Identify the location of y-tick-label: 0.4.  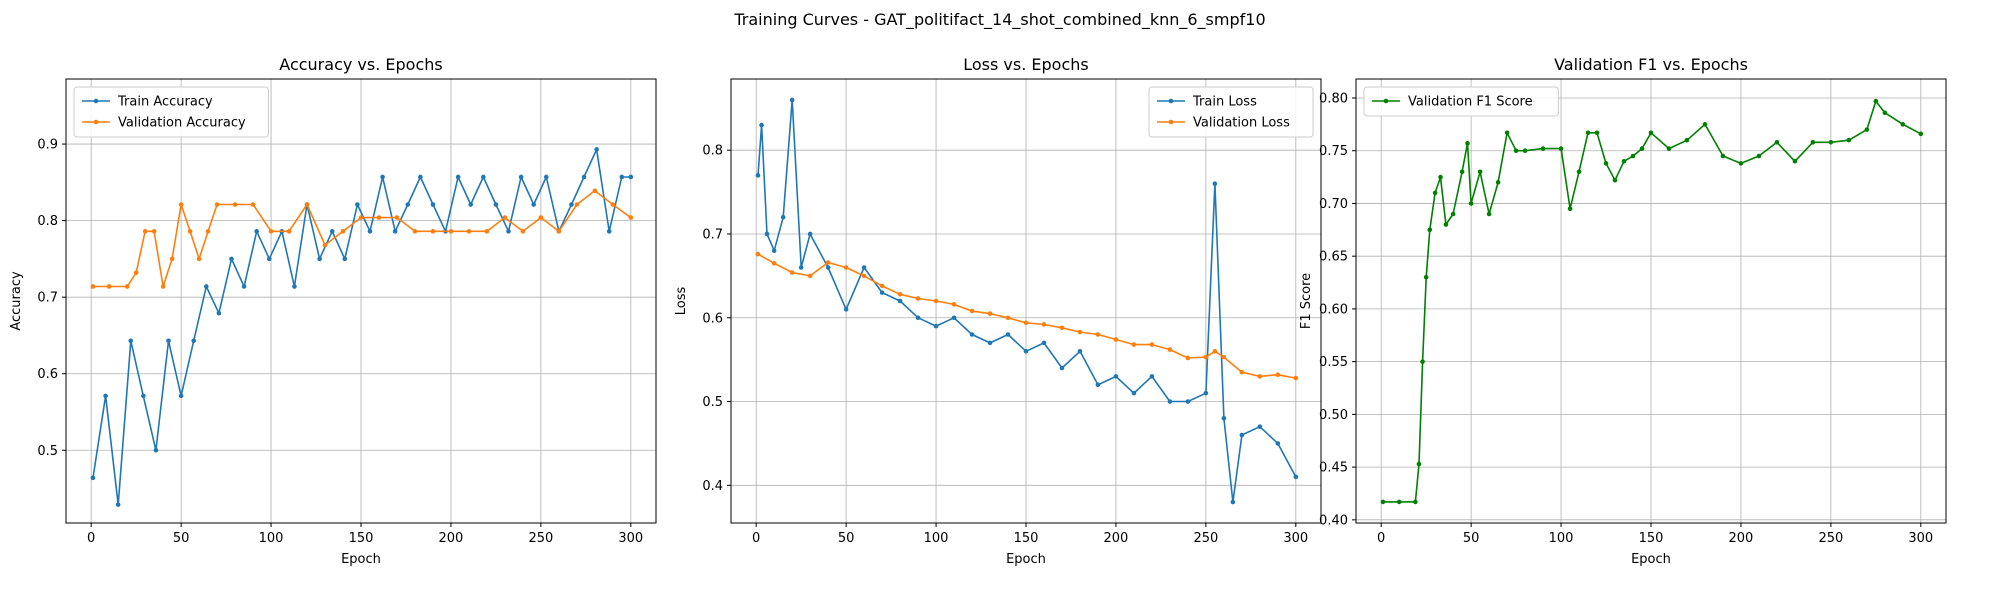
(712, 486).